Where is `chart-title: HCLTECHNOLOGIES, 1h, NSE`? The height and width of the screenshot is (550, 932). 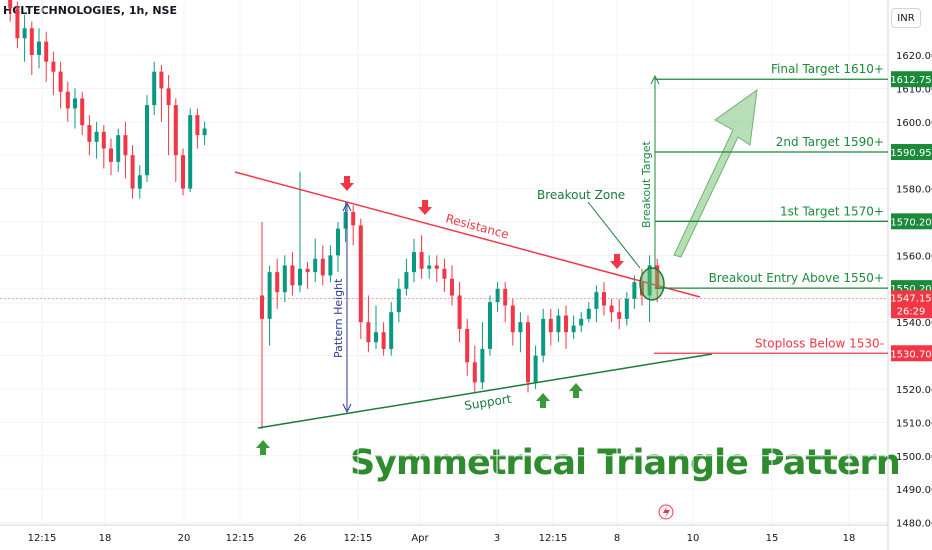 chart-title: HCLTECHNOLOGIES, 1h, NSE is located at coordinates (90, 10).